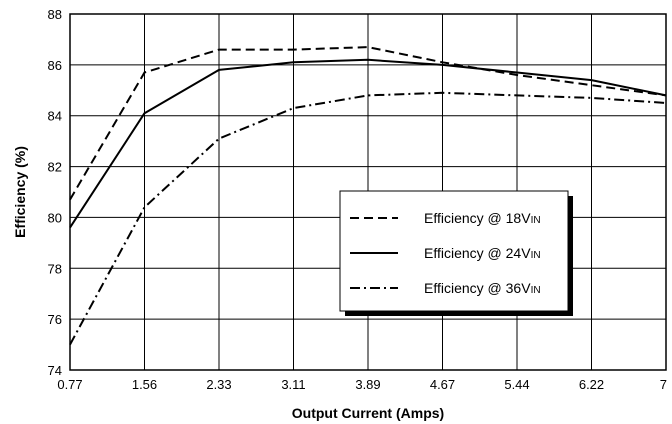 This screenshot has height=424, width=672. I want to click on x-tick-labels: 0.77 1.56 2.33 3.11 3.89 4.67 5.44 6.22 7, so click(362, 384).